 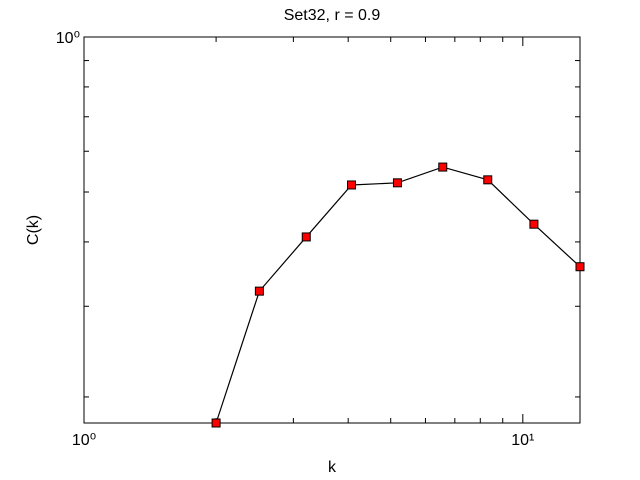 I want to click on x-axis-label: k, so click(x=332, y=467).